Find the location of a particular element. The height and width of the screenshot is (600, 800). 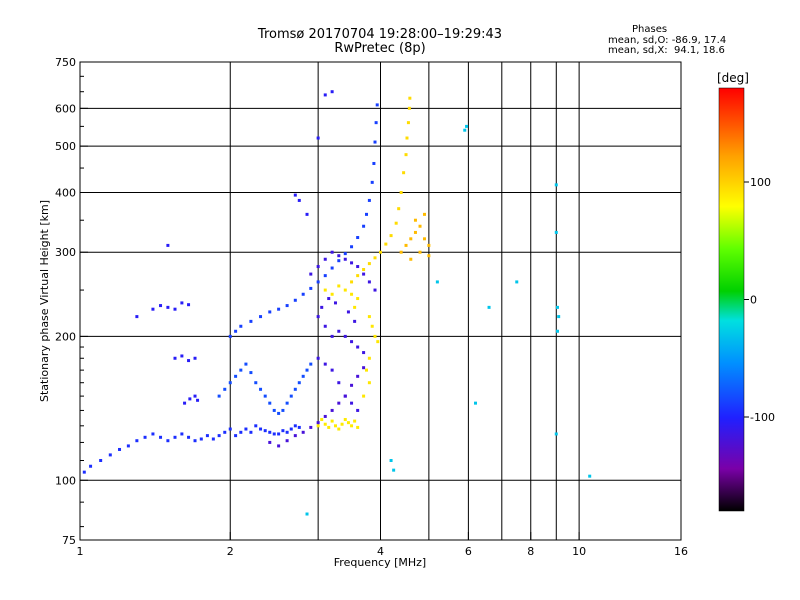

colorbar-unit: [deg] is located at coordinates (733, 78).